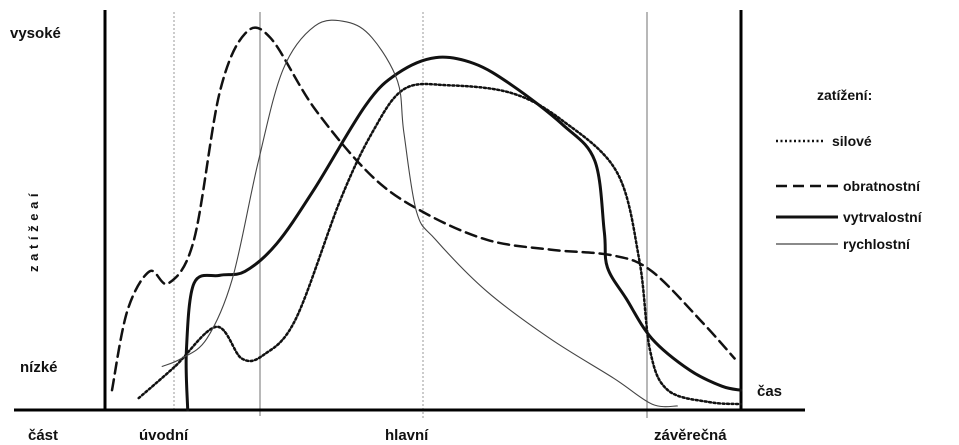 Image resolution: width=959 pixels, height=445 pixels. Describe the element at coordinates (35, 33) in the screenshot. I see `y-high-label: vysoké` at that location.